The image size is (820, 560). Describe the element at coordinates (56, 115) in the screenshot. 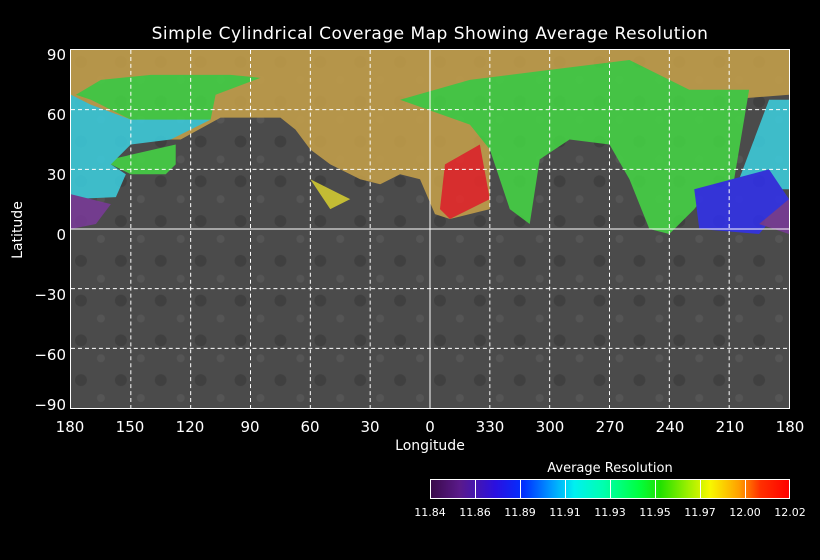

I see `lat-tick: 60` at that location.